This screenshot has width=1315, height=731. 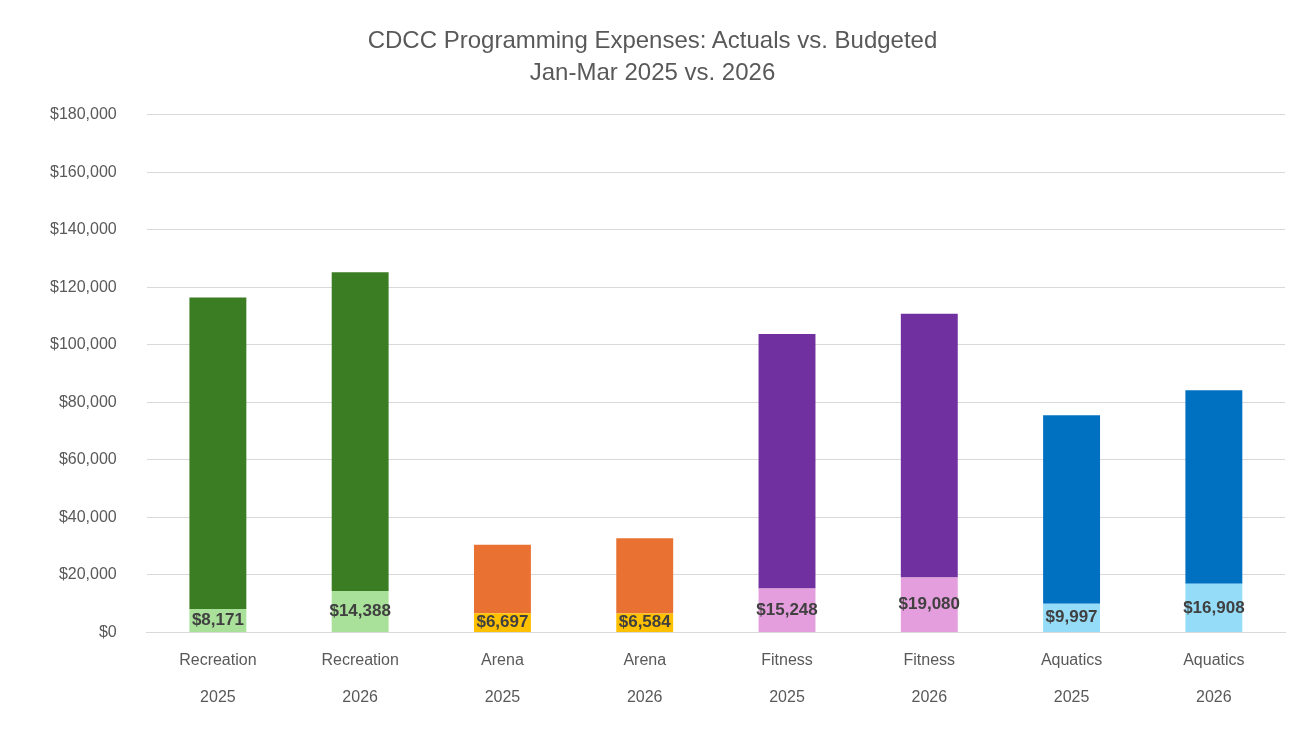 I want to click on category-label: Arena 2026, so click(x=645, y=678).